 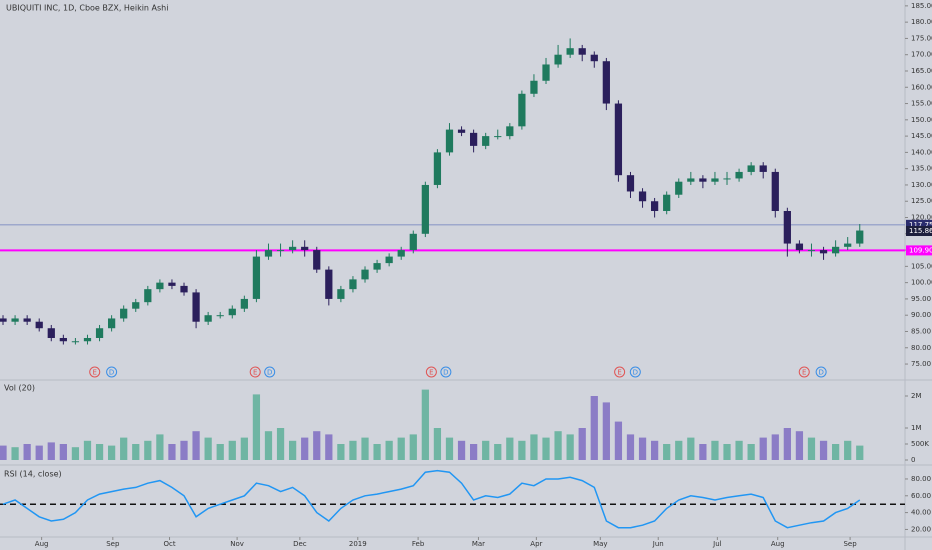 I want to click on price-label: 115.86, so click(x=920, y=231).